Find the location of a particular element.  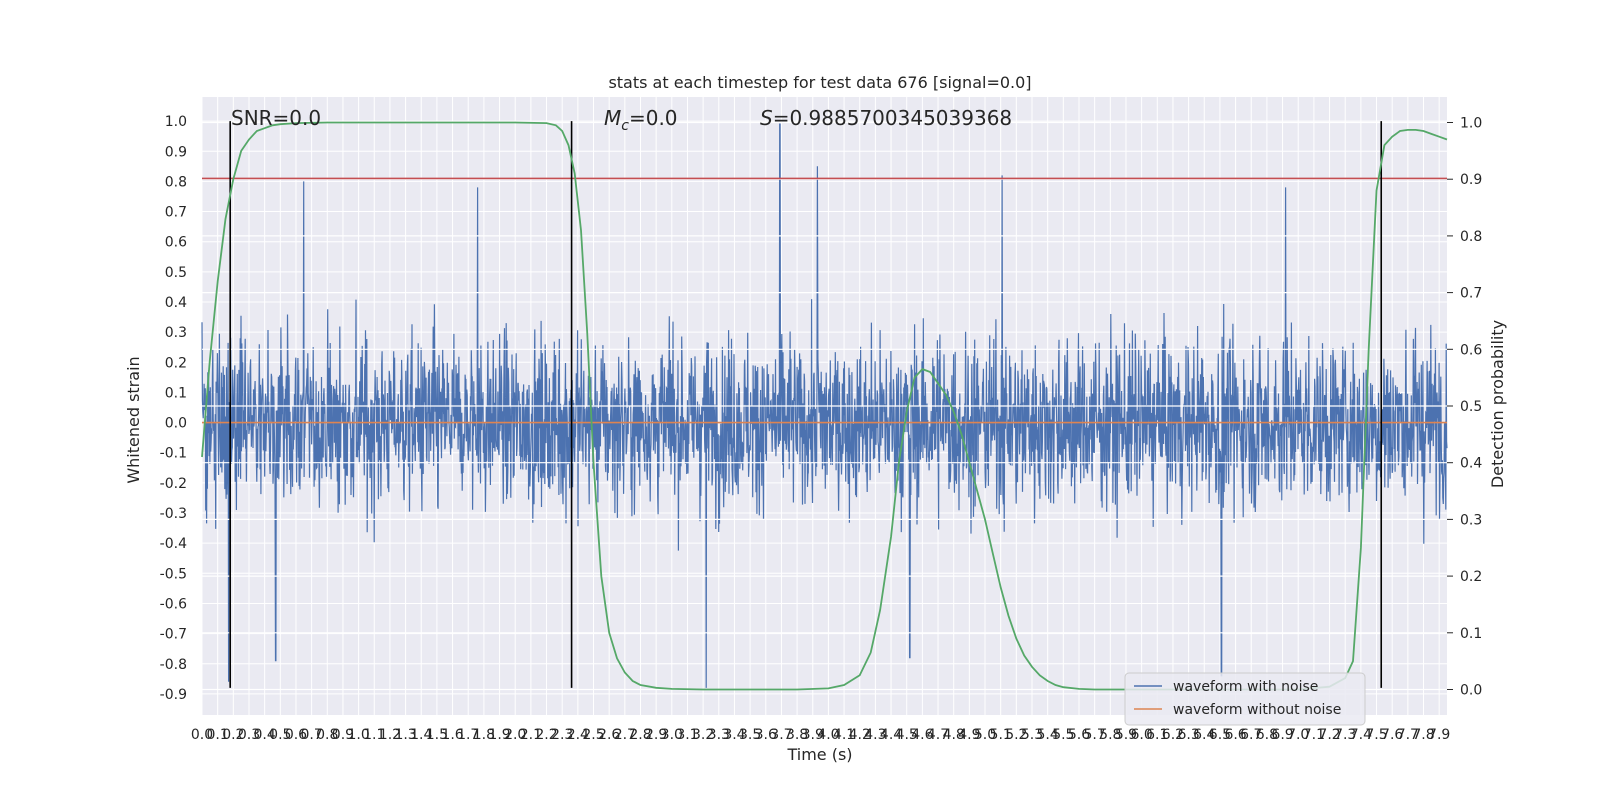

x-tick-label: 4.2 is located at coordinates (860, 735).